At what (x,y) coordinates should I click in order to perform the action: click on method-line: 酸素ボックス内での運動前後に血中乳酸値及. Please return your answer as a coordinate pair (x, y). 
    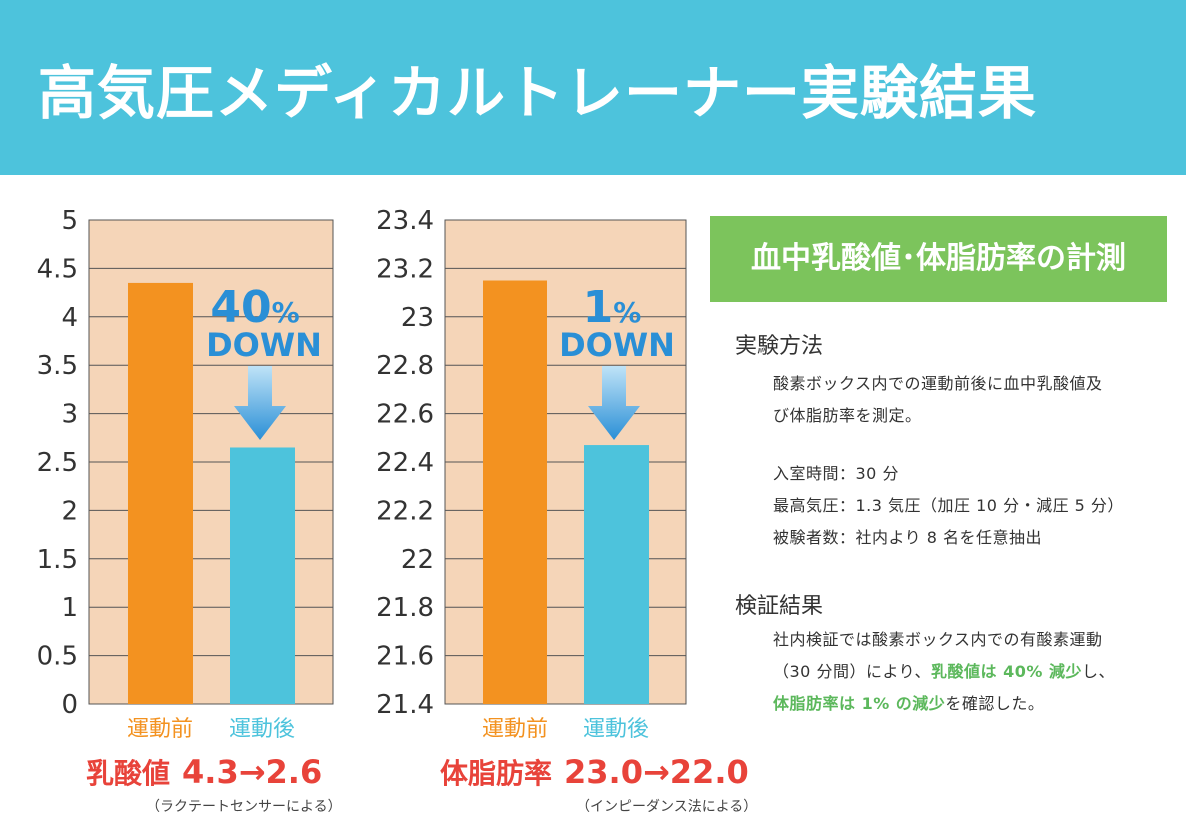
    Looking at the image, I should click on (938, 383).